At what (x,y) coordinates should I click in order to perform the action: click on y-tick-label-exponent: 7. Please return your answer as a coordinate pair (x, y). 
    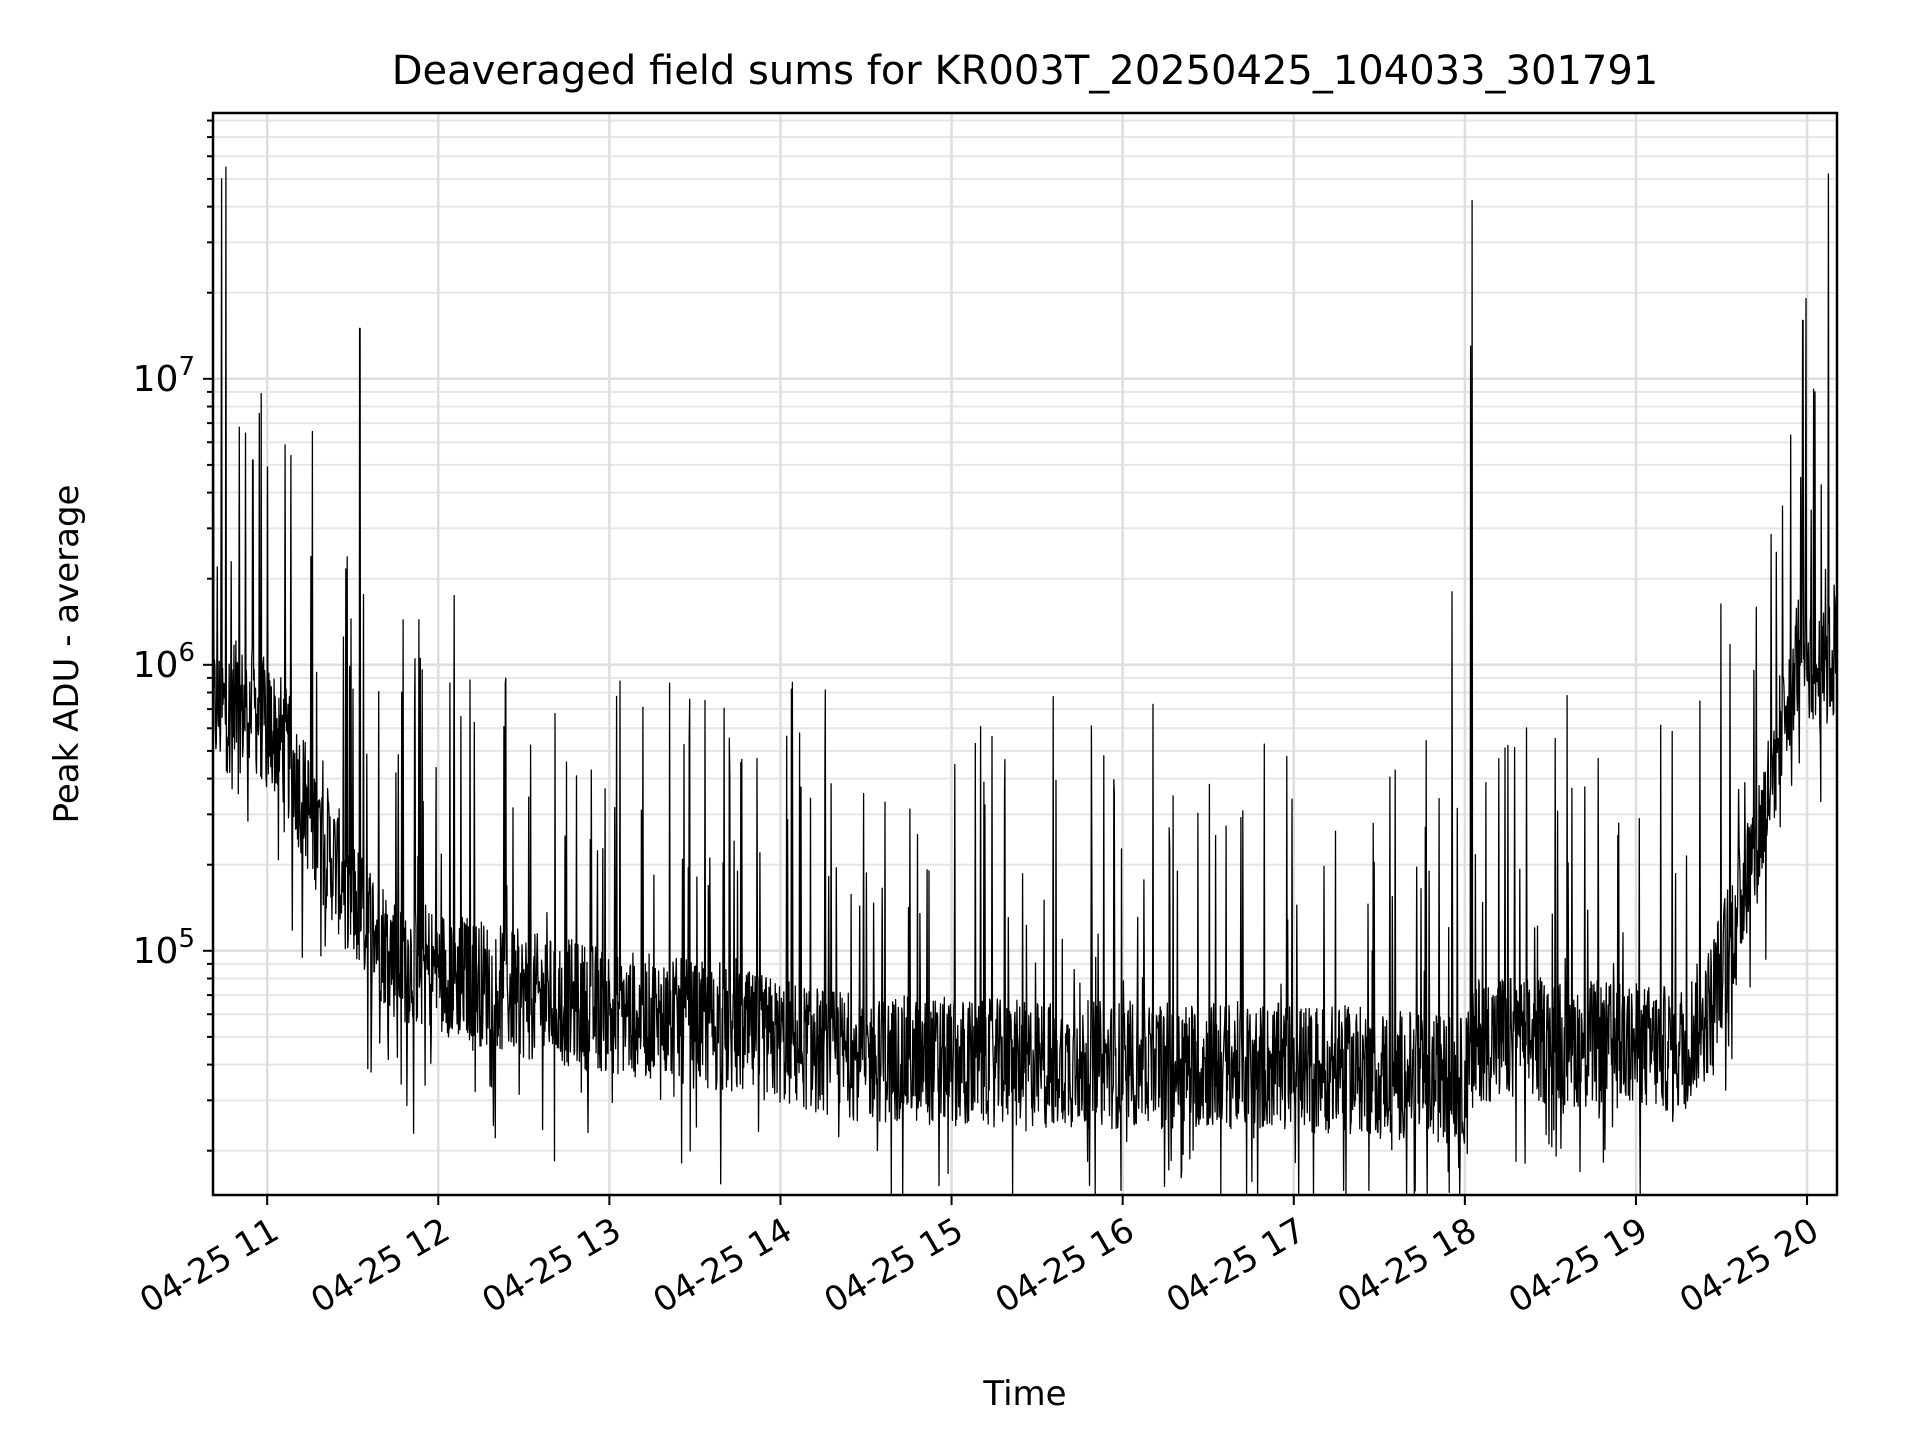
    Looking at the image, I should click on (186, 367).